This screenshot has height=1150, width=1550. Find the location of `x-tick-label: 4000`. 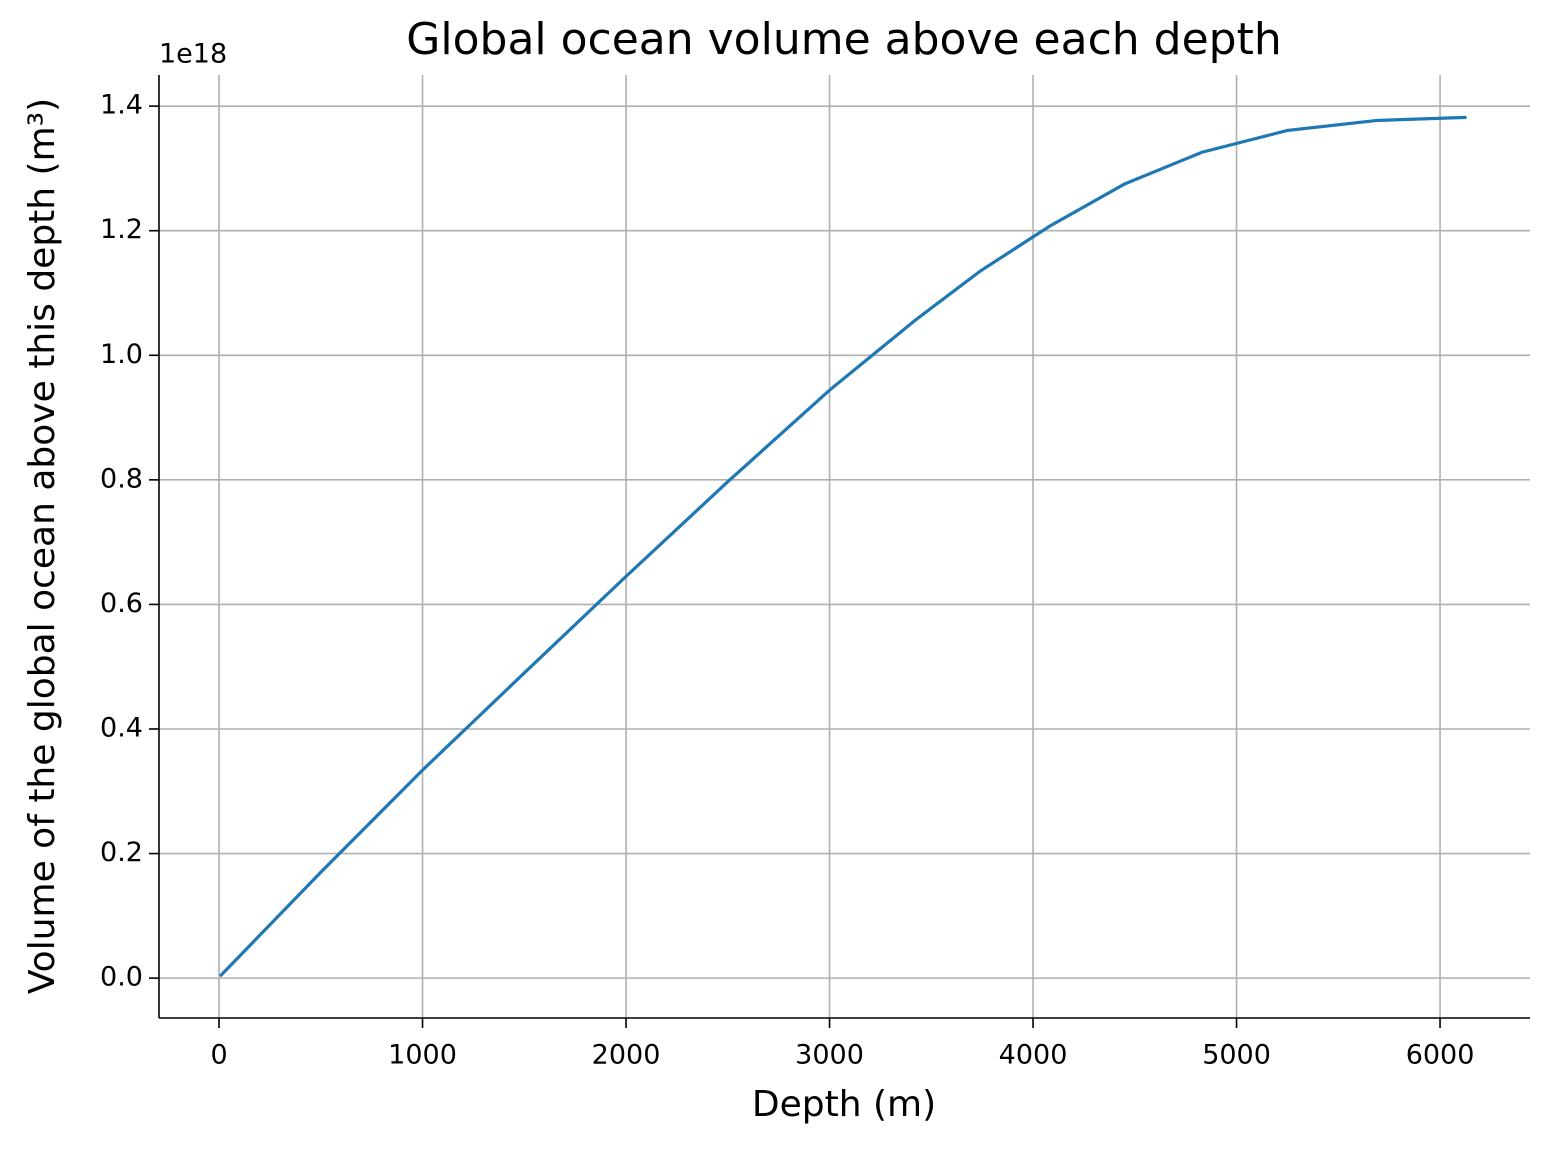

x-tick-label: 4000 is located at coordinates (1033, 1055).